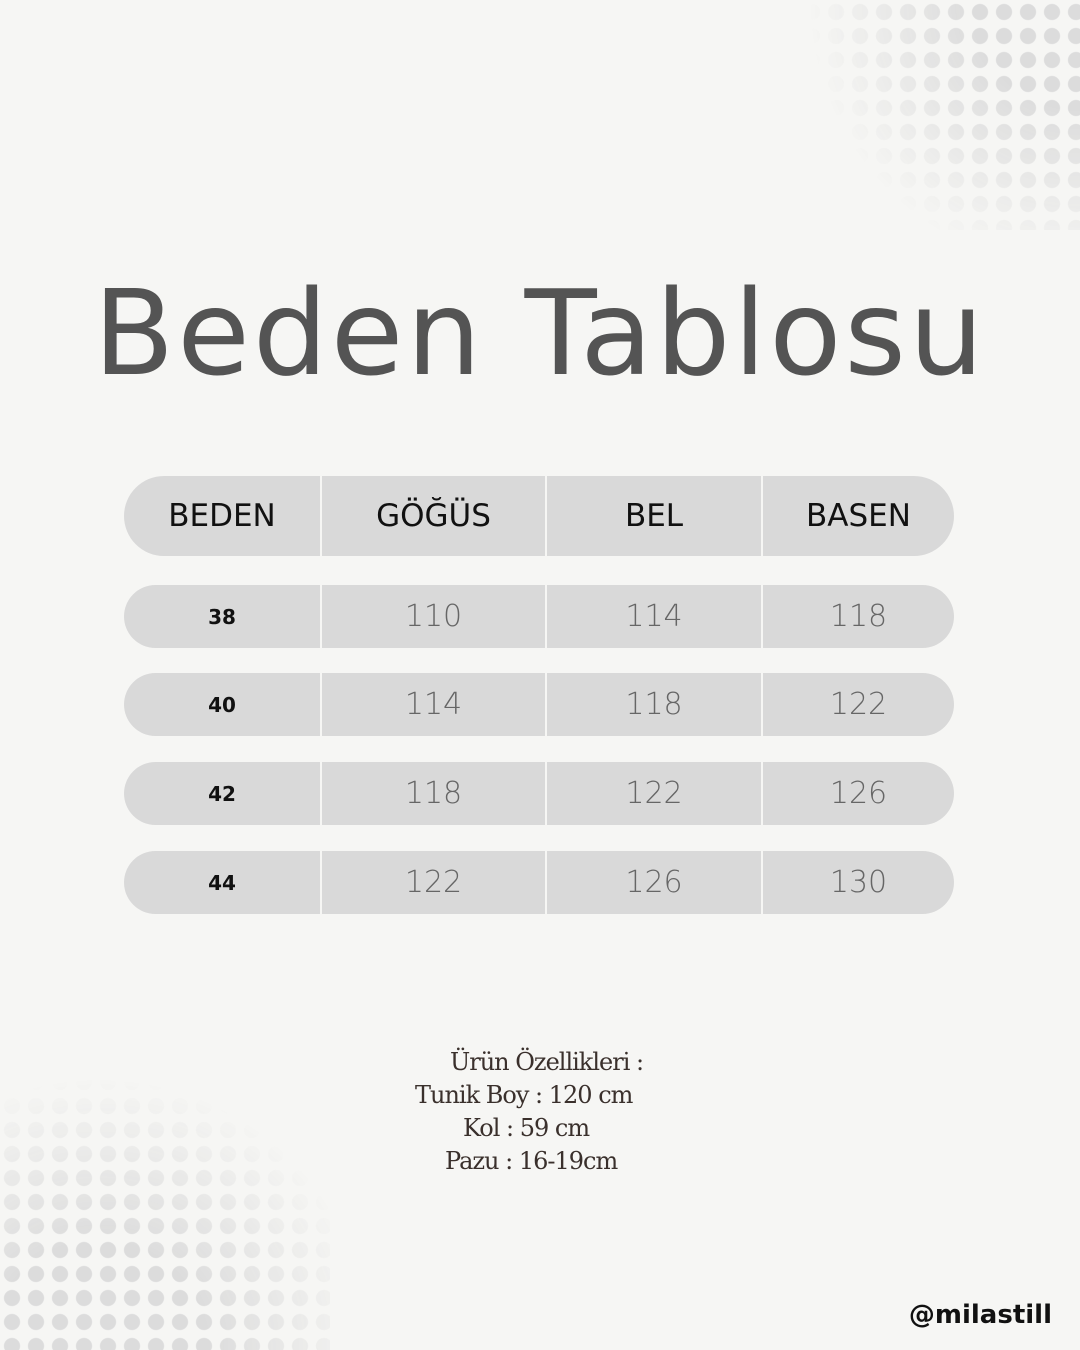 This screenshot has width=1080, height=1350. Describe the element at coordinates (223, 704) in the screenshot. I see `size-cell: 40` at that location.